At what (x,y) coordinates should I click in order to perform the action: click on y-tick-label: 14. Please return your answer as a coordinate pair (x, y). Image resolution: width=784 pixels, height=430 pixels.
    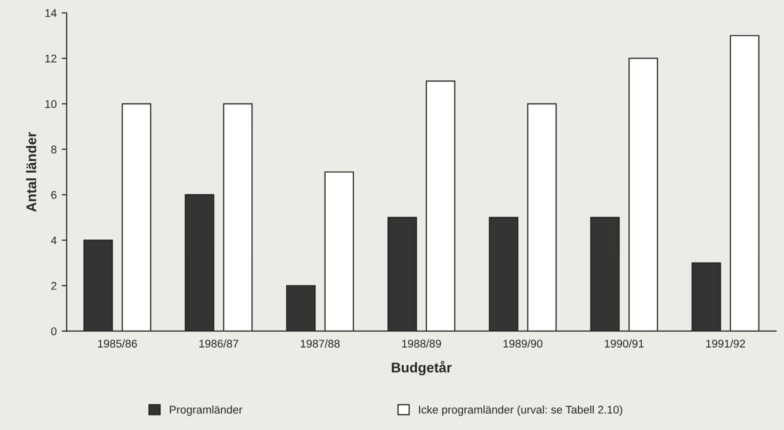
    Looking at the image, I should click on (51, 13).